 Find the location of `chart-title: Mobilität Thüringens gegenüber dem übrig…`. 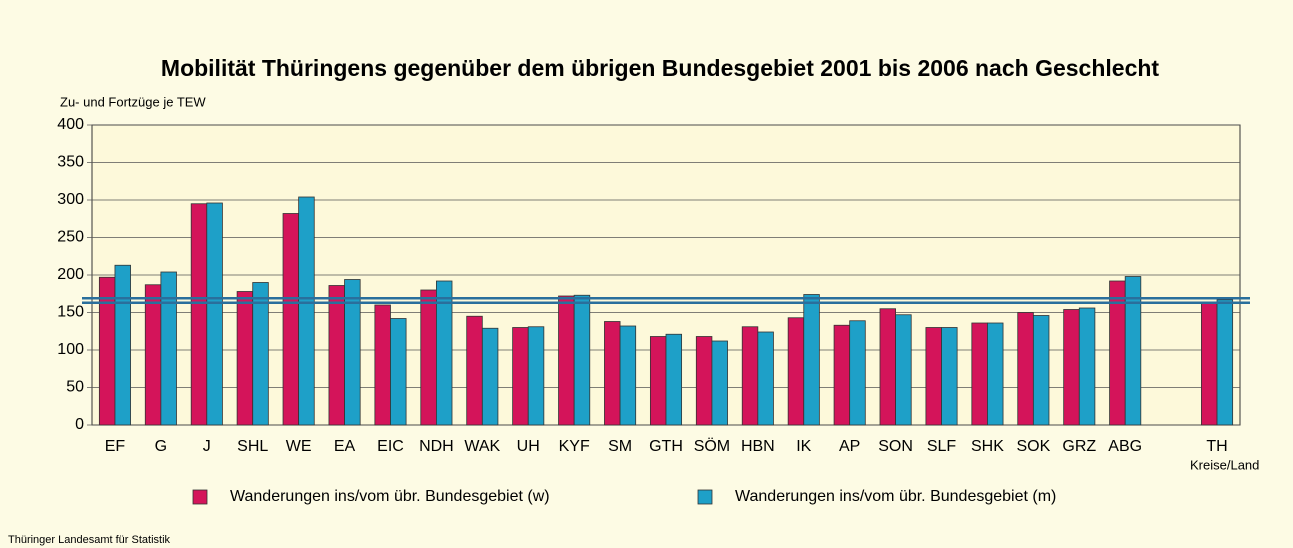

chart-title: Mobilität Thüringens gegenüber dem übrig… is located at coordinates (660, 68).